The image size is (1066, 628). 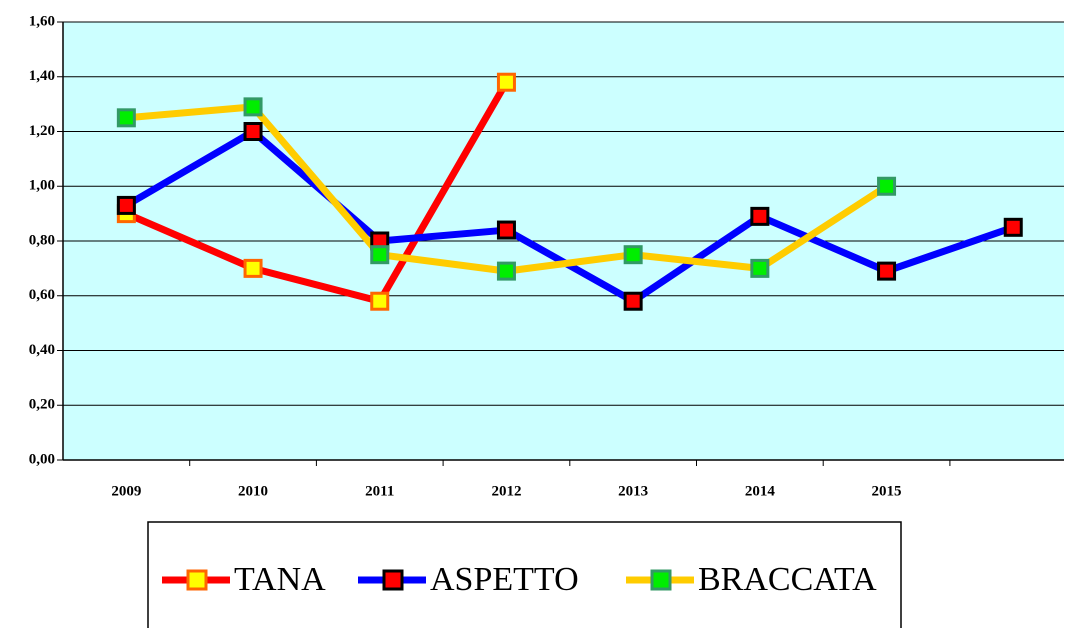 What do you see at coordinates (42, 131) in the screenshot?
I see `y-tick-label: 1,20` at bounding box center [42, 131].